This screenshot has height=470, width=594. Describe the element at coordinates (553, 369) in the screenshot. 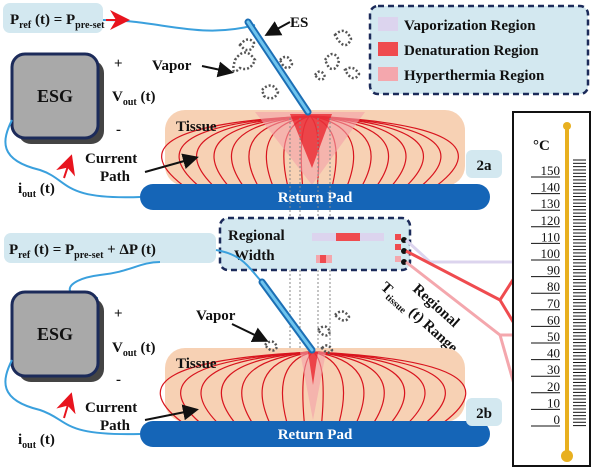

I see `thermometer-tick-label: 30` at that location.